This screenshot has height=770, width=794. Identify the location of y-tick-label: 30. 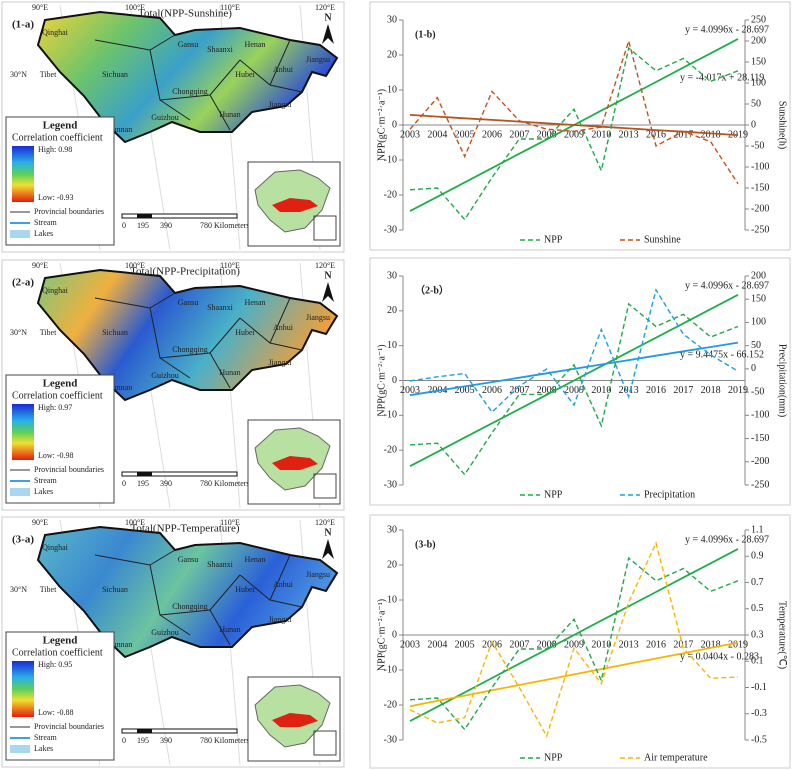
(392, 19).